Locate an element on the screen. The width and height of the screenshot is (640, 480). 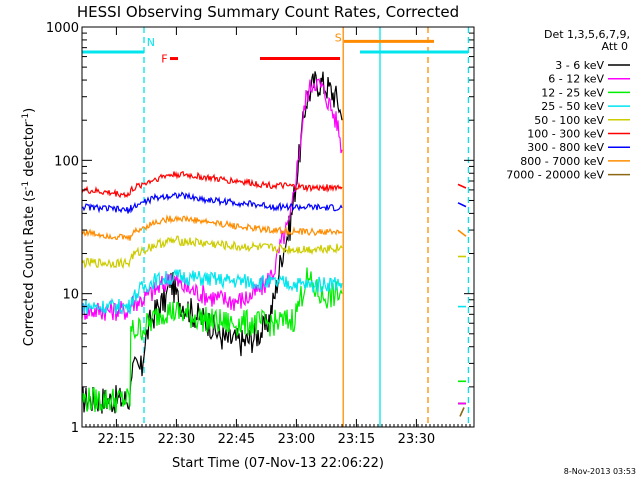
y-tick-label-0: 1 is located at coordinates (75, 428).